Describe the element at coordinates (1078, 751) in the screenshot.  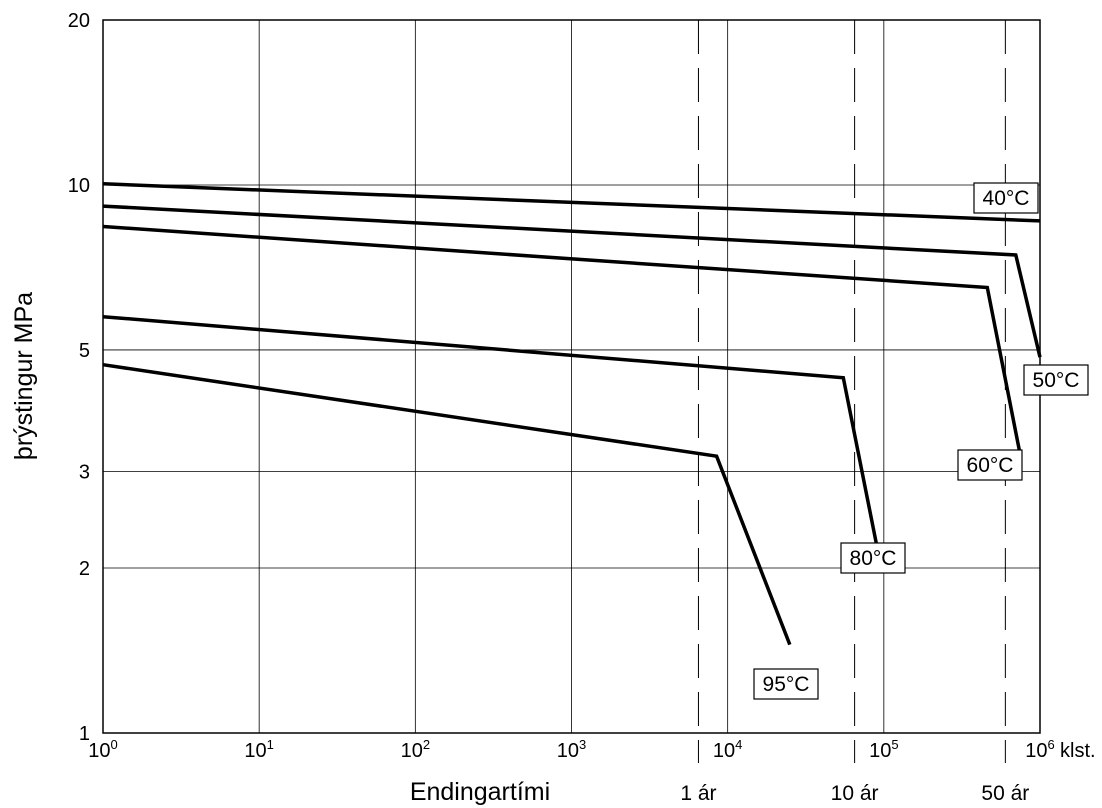
I see `x-unit-label: klst.` at that location.